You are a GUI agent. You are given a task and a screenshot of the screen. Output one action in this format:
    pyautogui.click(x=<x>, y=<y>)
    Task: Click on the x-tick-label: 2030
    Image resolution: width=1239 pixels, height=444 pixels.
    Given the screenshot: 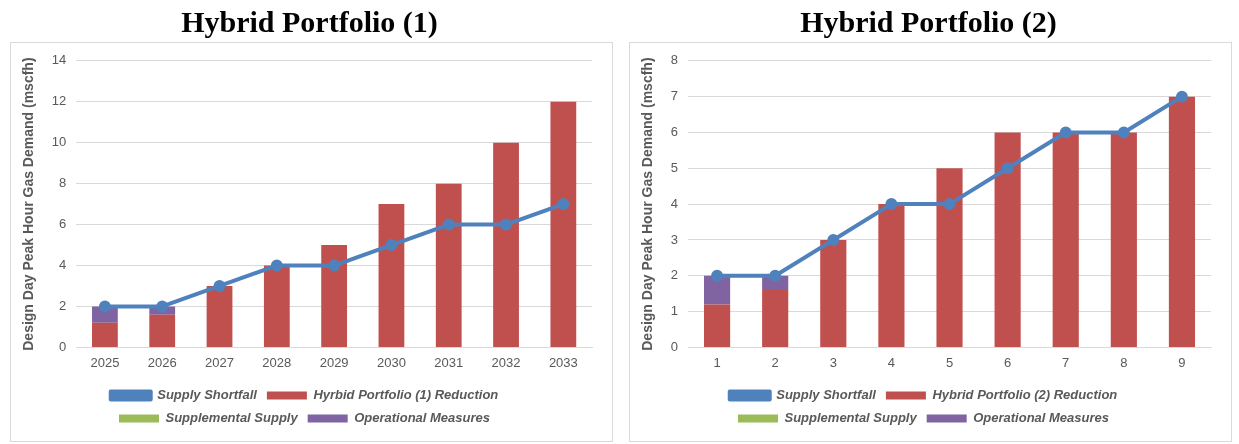 What is the action you would take?
    pyautogui.click(x=391, y=362)
    